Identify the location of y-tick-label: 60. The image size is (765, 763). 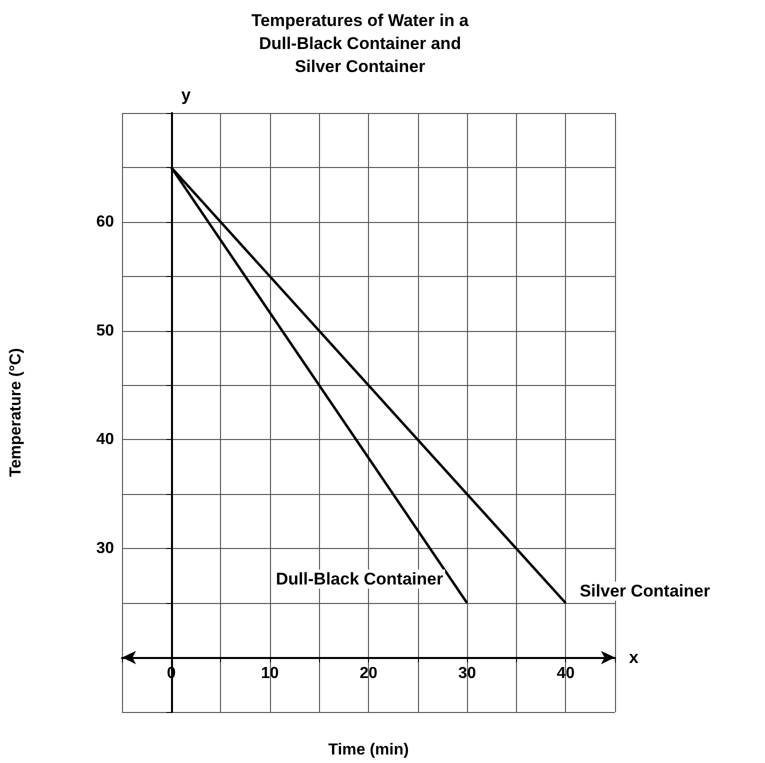
(105, 221).